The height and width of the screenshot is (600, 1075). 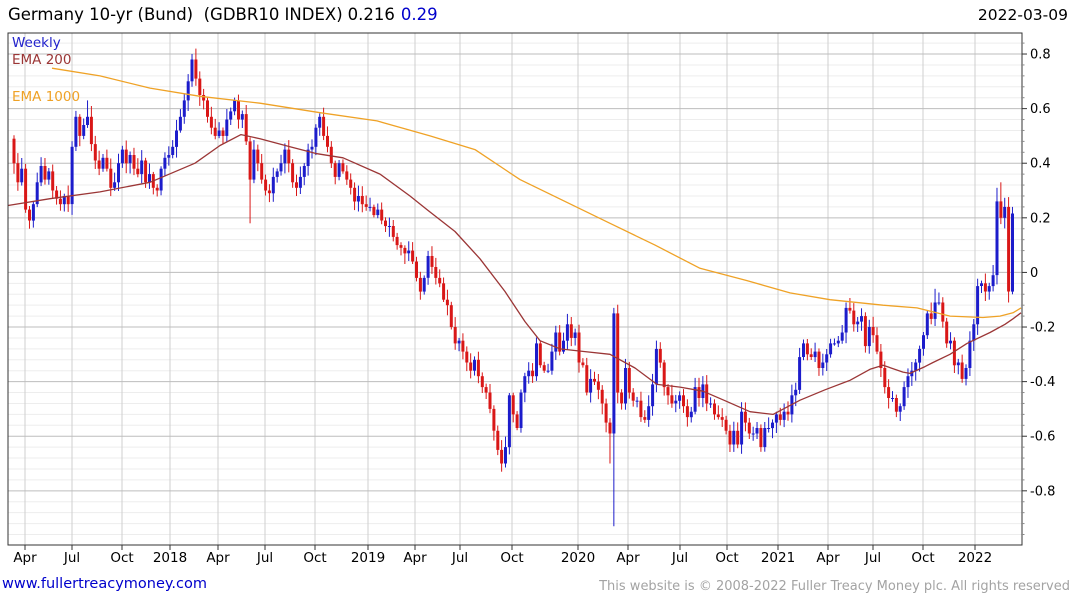 What do you see at coordinates (36, 43) in the screenshot?
I see `timeframe-label: Weekly` at bounding box center [36, 43].